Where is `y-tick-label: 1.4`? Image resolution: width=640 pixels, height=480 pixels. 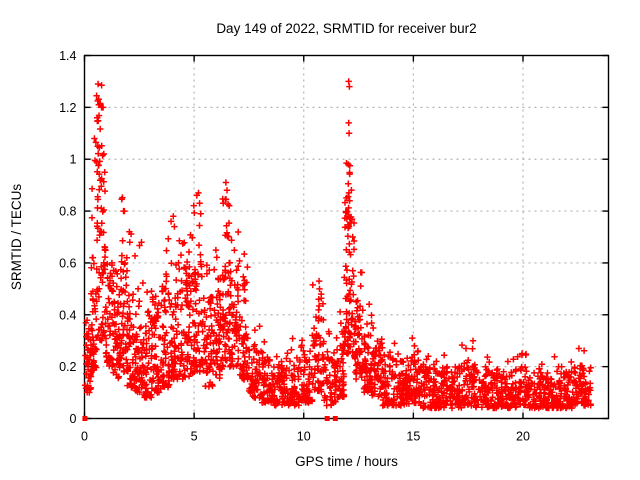
y-tick-label: 1.4 is located at coordinates (67, 56).